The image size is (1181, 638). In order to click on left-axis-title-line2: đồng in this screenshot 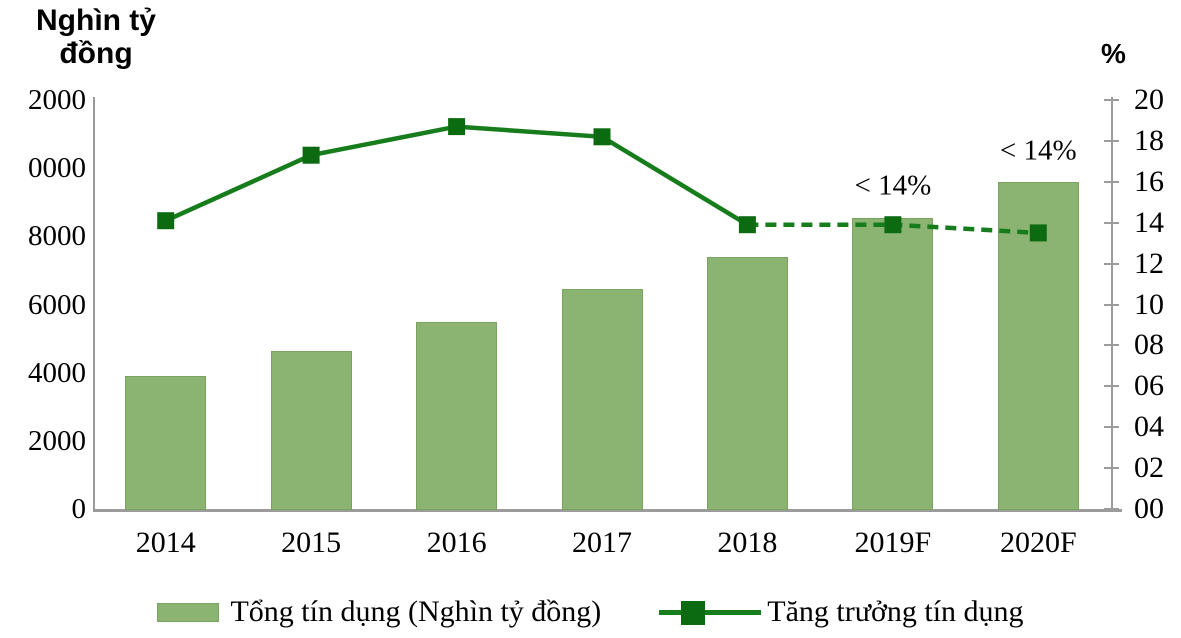, I will do `click(96, 53)`.